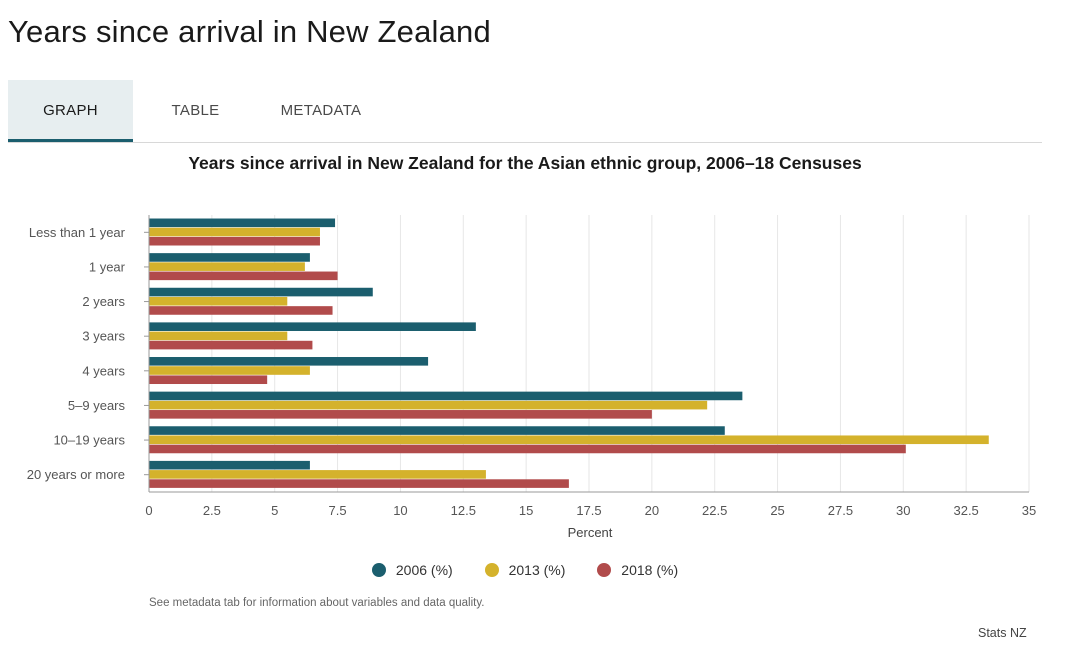 The height and width of the screenshot is (660, 1080). What do you see at coordinates (424, 570) in the screenshot?
I see `legend-label: 2006 (%)` at bounding box center [424, 570].